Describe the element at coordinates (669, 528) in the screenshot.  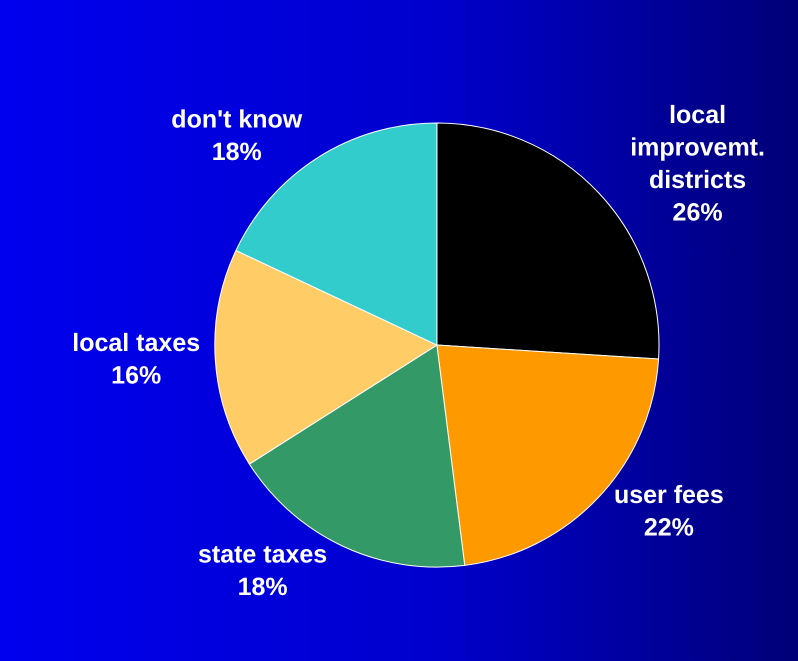
I see `data-label: 22%` at that location.